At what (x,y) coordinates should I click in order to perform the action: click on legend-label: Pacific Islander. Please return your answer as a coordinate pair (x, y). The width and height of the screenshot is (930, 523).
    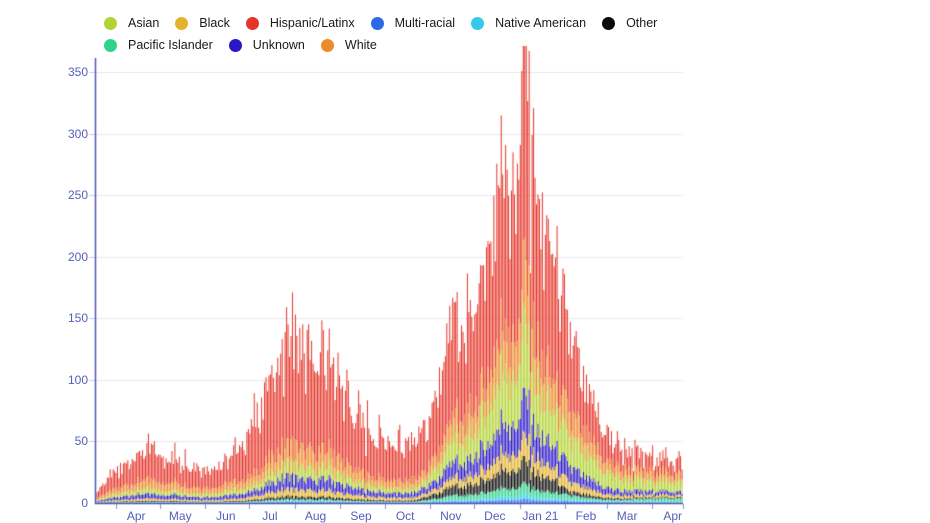
    Looking at the image, I should click on (170, 45).